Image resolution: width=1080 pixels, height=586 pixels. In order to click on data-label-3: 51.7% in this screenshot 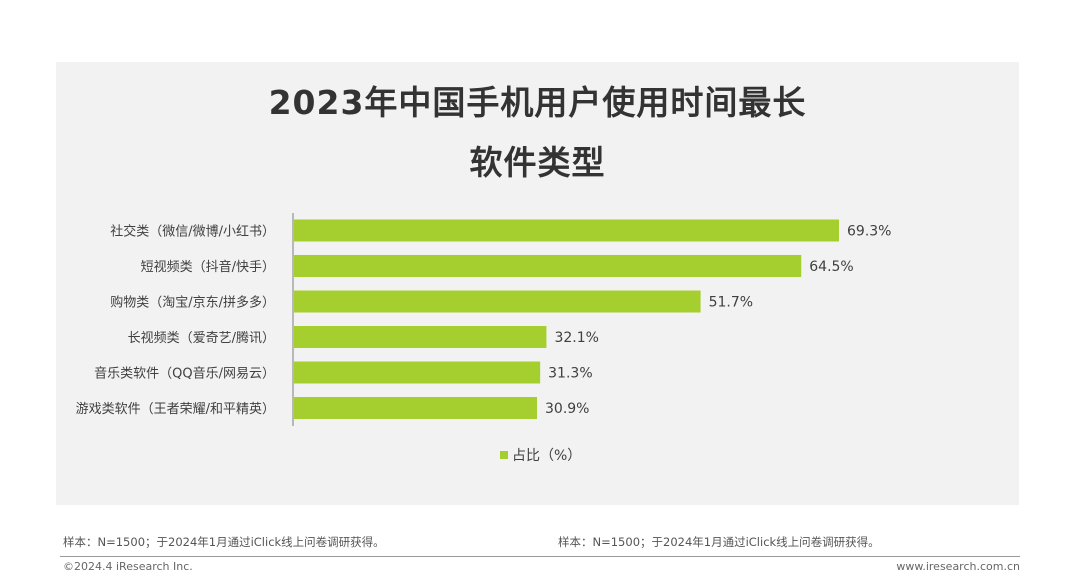, I will do `click(731, 303)`.